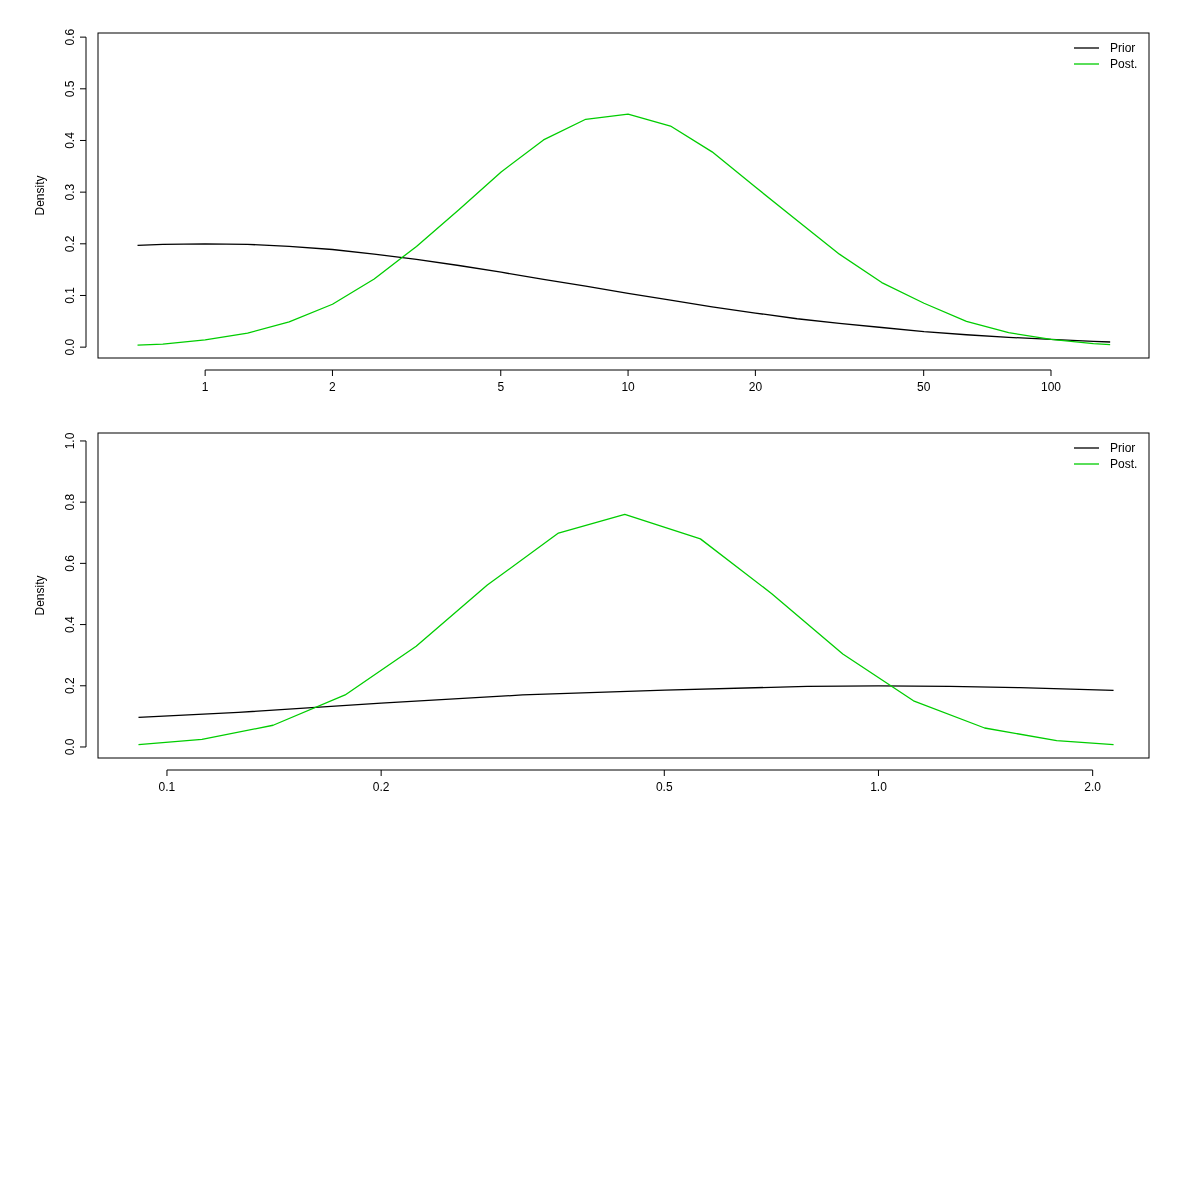 The height and width of the screenshot is (1200, 1200). Describe the element at coordinates (664, 787) in the screenshot. I see `x-tick-label: 0.5` at that location.